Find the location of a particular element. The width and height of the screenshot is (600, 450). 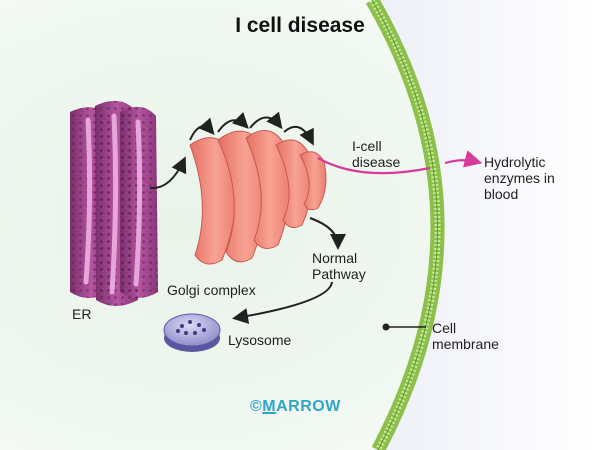

watermark-copyright: © is located at coordinates (256, 406).